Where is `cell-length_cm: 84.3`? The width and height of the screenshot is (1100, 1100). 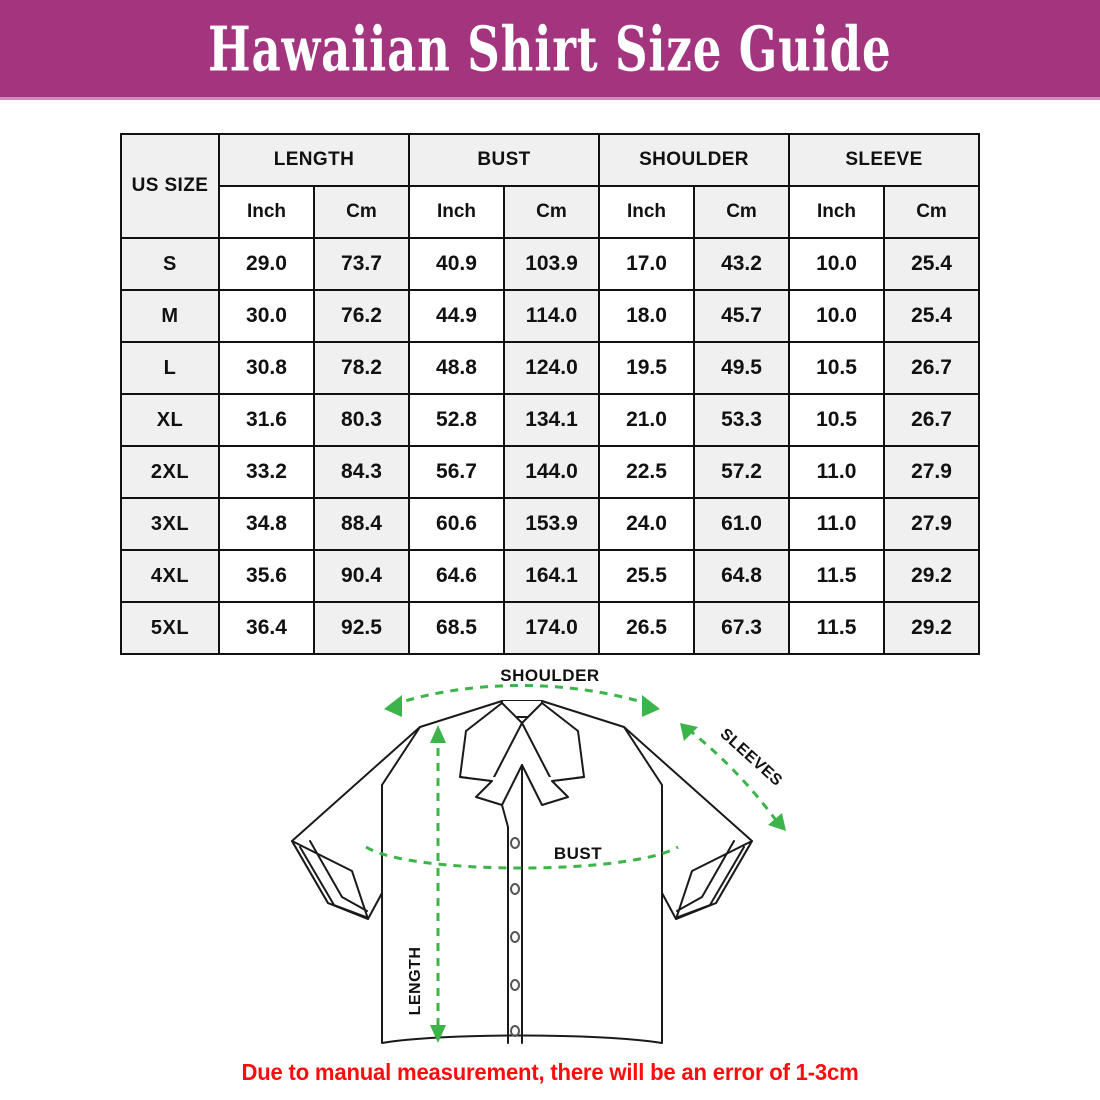
cell-length_cm: 84.3 is located at coordinates (361, 472).